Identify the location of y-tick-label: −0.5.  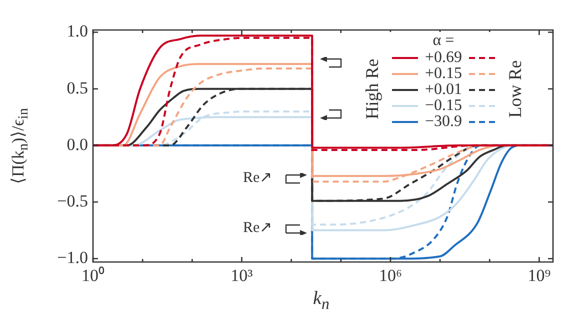
(72, 200).